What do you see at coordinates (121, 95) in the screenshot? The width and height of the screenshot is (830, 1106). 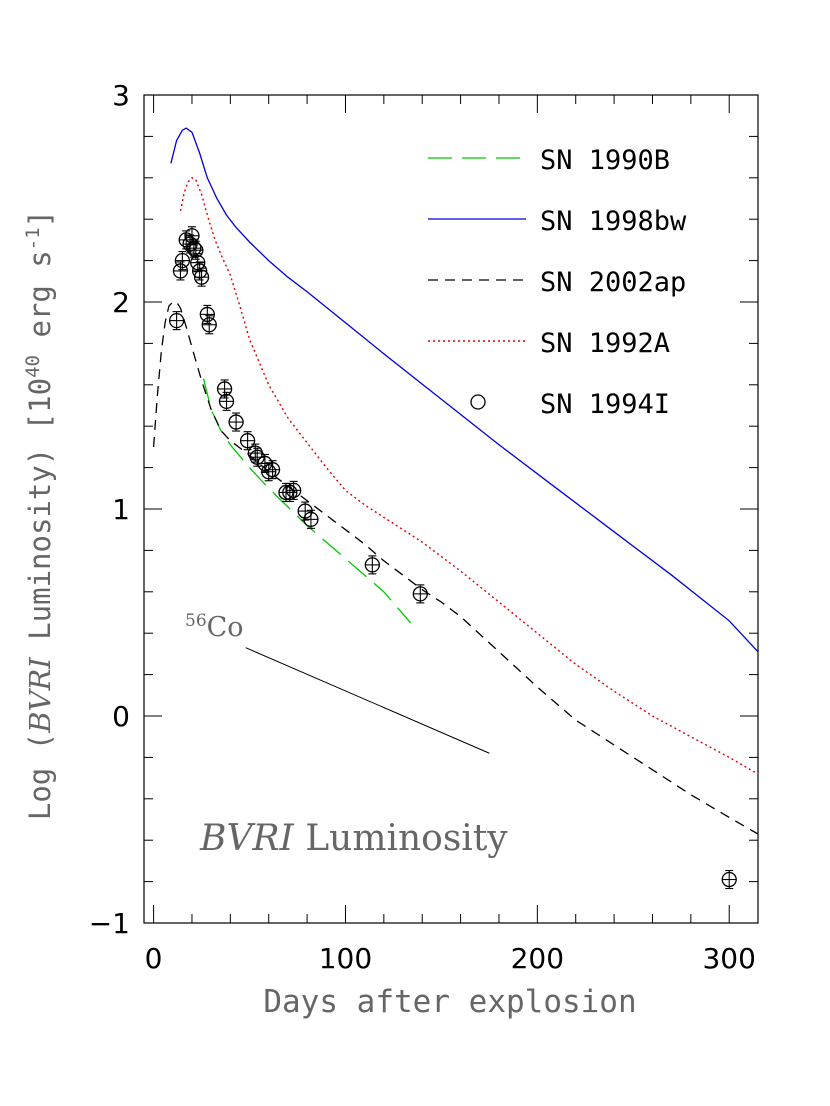 I see `y-tick-label: 3` at bounding box center [121, 95].